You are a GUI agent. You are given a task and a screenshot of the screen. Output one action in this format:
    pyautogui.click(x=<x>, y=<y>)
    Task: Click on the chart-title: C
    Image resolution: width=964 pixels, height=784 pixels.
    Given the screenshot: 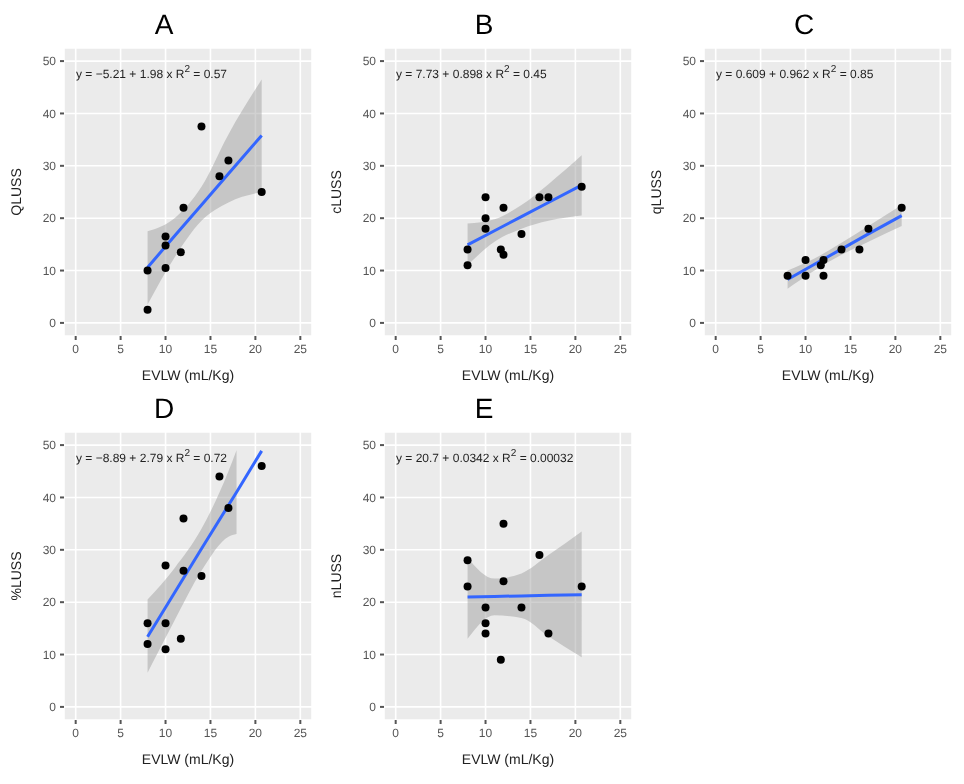 What is the action you would take?
    pyautogui.click(x=804, y=24)
    